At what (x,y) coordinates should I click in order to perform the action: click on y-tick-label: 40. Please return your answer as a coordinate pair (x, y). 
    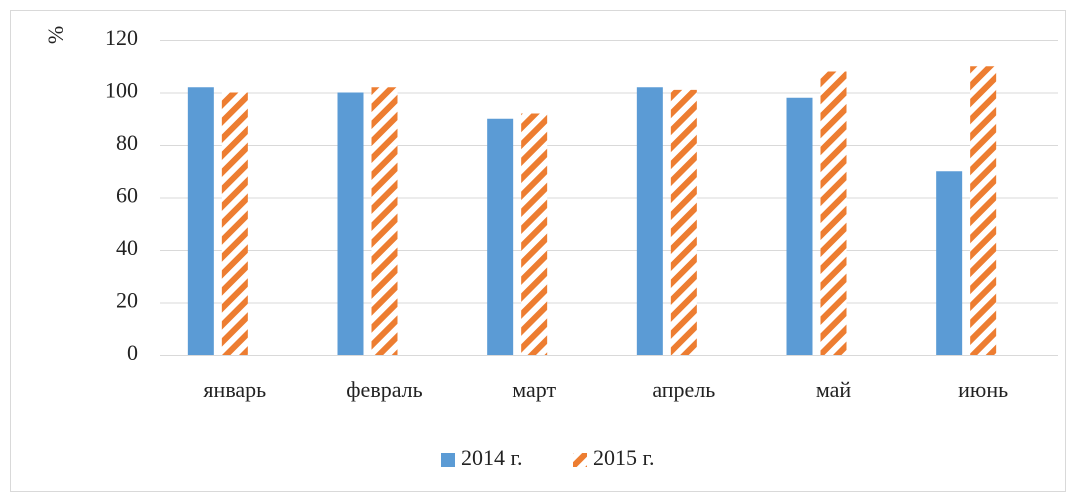
    Looking at the image, I should click on (127, 247).